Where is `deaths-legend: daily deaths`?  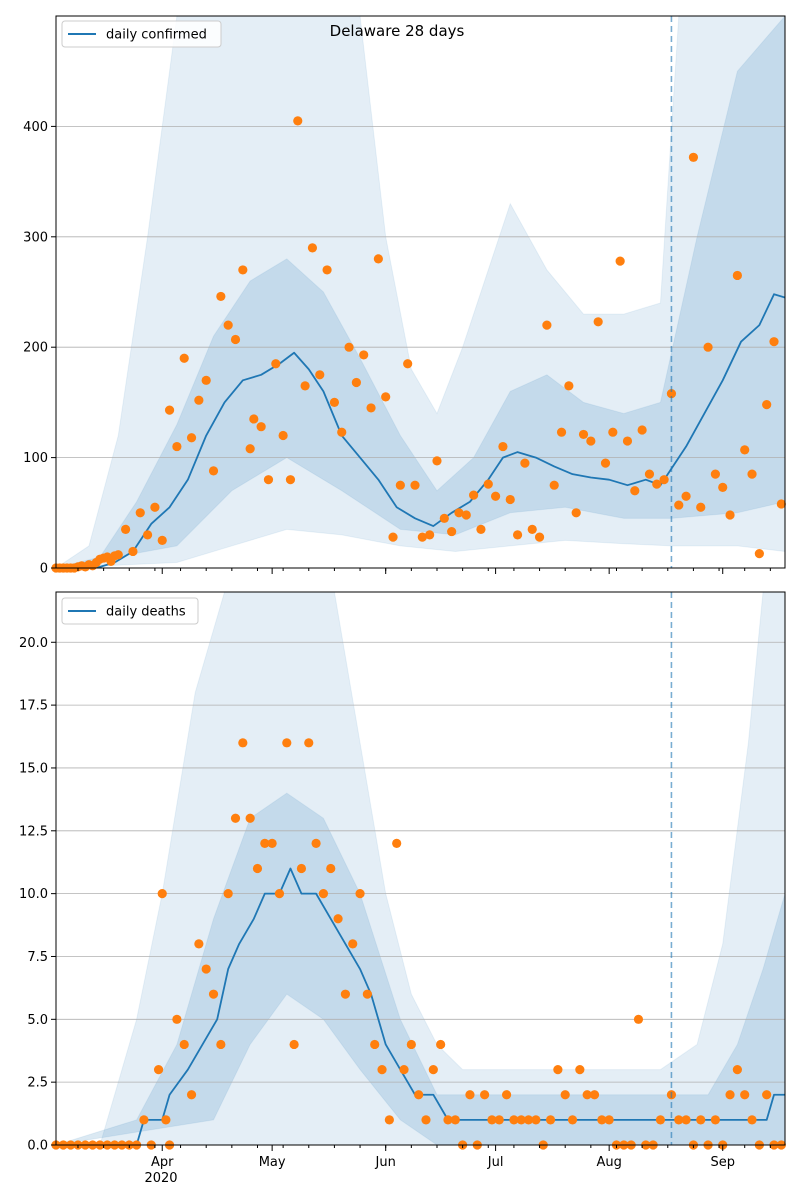
deaths-legend: daily deaths is located at coordinates (130, 611).